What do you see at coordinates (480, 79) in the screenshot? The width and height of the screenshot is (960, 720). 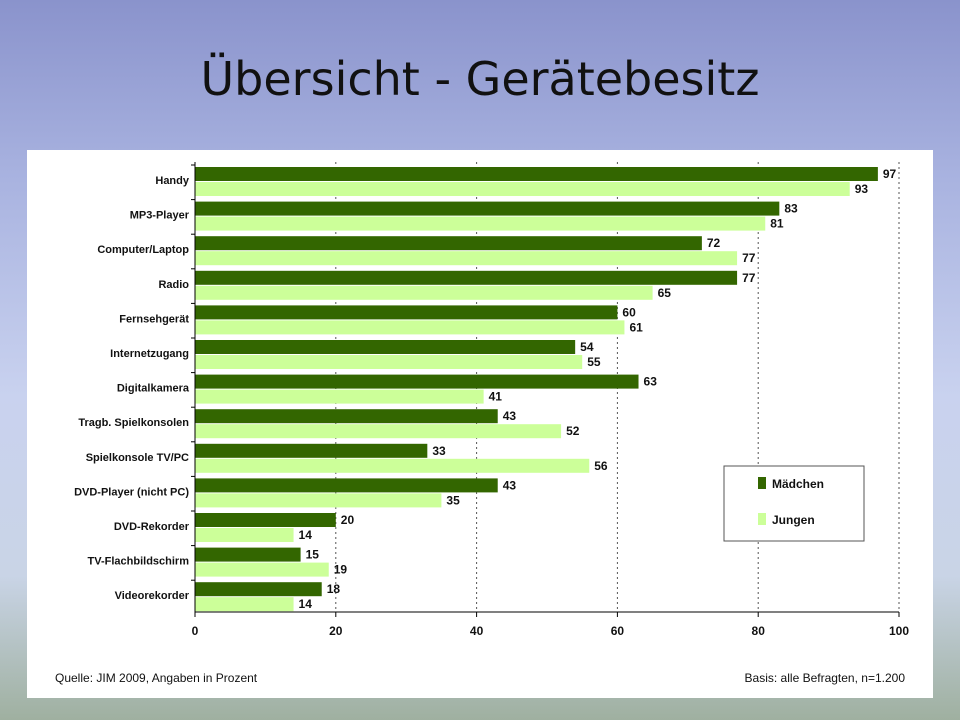 I see `slide-title: Übersicht - Gerätebesitz` at bounding box center [480, 79].